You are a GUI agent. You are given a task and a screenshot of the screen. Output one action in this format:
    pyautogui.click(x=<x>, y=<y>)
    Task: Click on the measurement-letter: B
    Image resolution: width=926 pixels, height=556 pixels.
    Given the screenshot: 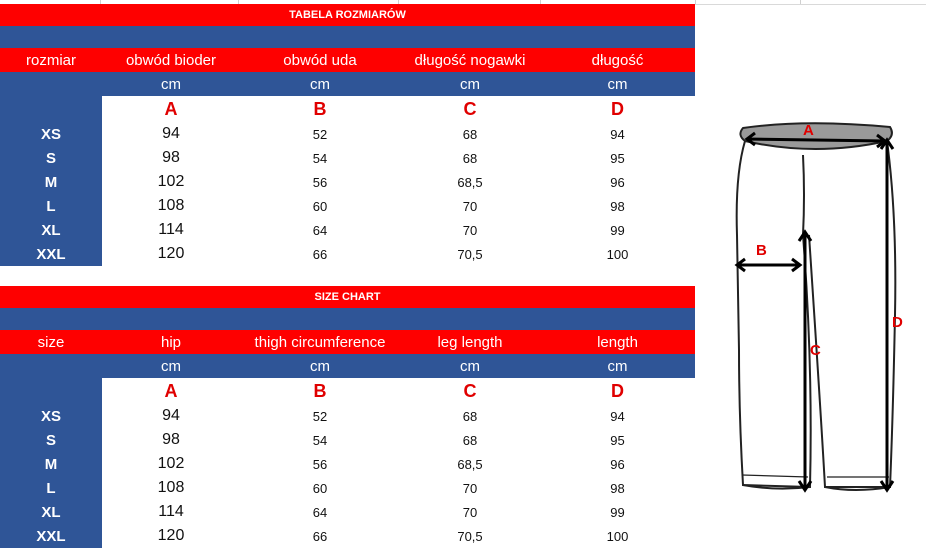 What is the action you would take?
    pyautogui.click(x=320, y=390)
    